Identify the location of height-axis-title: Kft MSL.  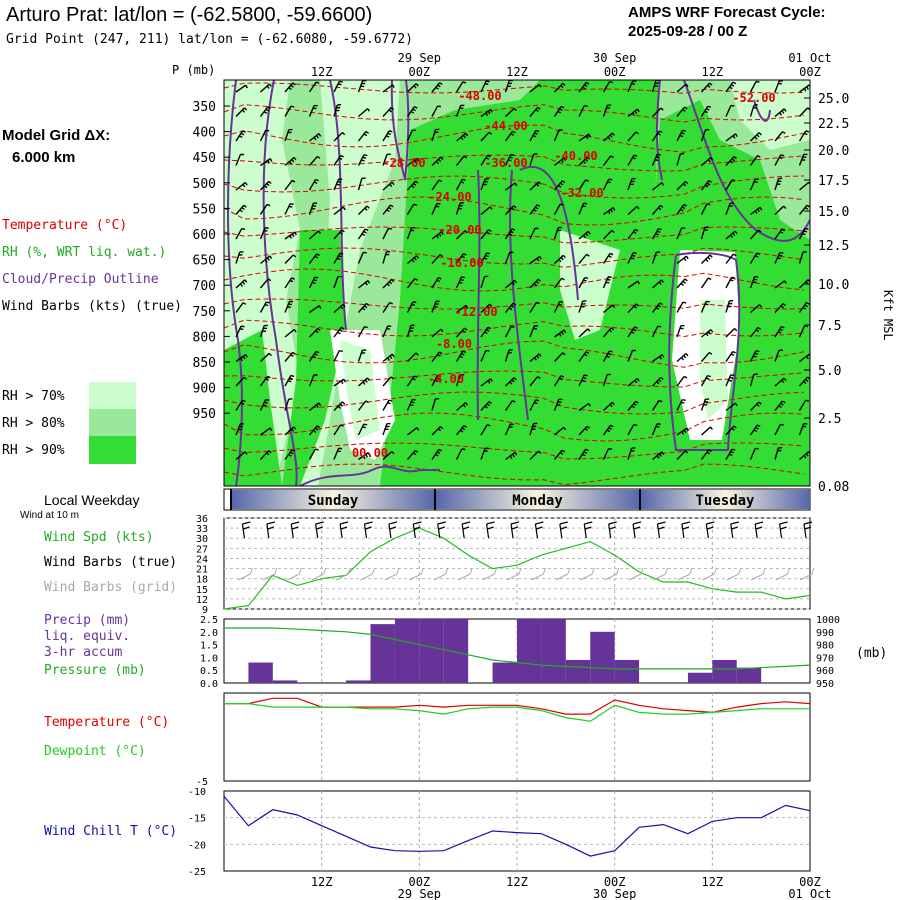
(888, 315).